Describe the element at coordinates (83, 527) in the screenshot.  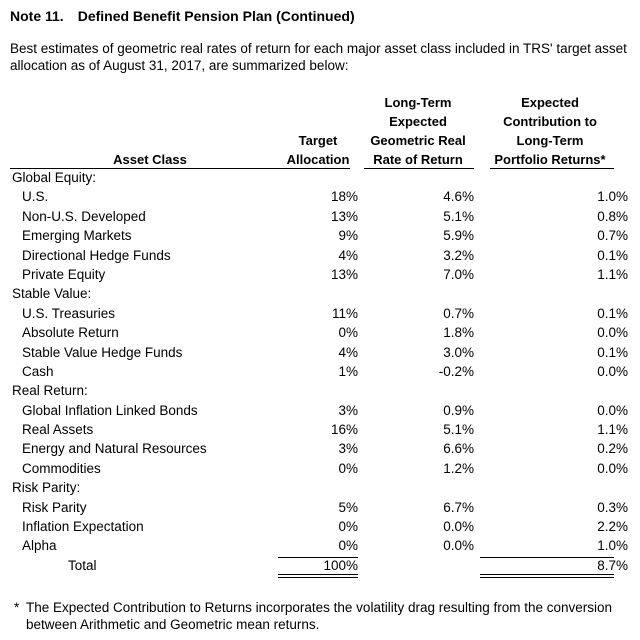
I see `asset-class-label: Inflation Expectation` at that location.